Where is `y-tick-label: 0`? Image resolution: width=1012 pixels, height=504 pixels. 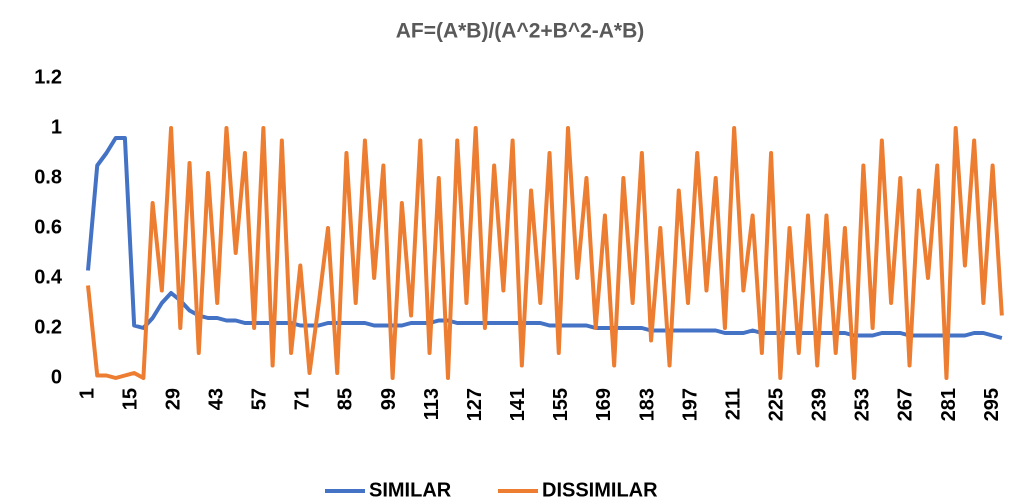 y-tick-label: 0 is located at coordinates (56, 377).